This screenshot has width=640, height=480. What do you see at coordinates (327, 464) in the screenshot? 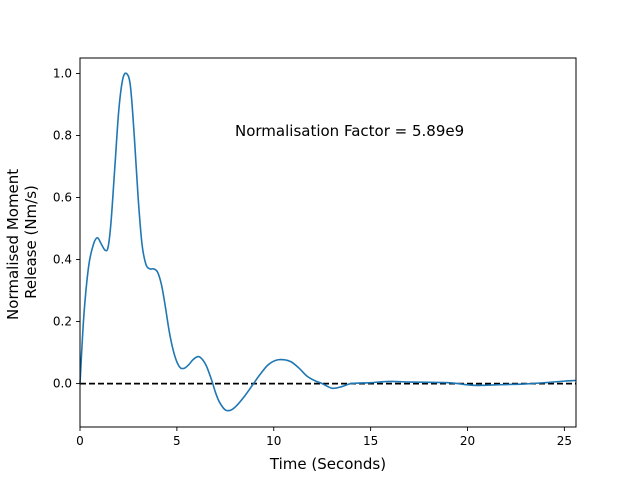
I see `x-axis-label: Time (Seconds)` at bounding box center [327, 464].